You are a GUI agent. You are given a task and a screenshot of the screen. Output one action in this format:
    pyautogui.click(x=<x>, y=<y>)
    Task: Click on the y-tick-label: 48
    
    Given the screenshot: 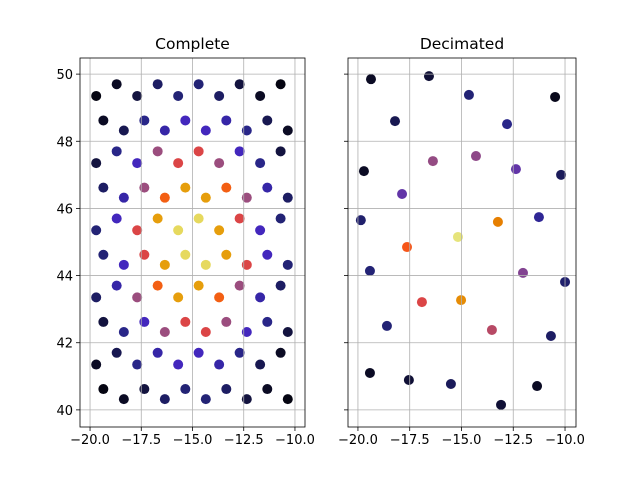 What is the action you would take?
    pyautogui.click(x=64, y=142)
    